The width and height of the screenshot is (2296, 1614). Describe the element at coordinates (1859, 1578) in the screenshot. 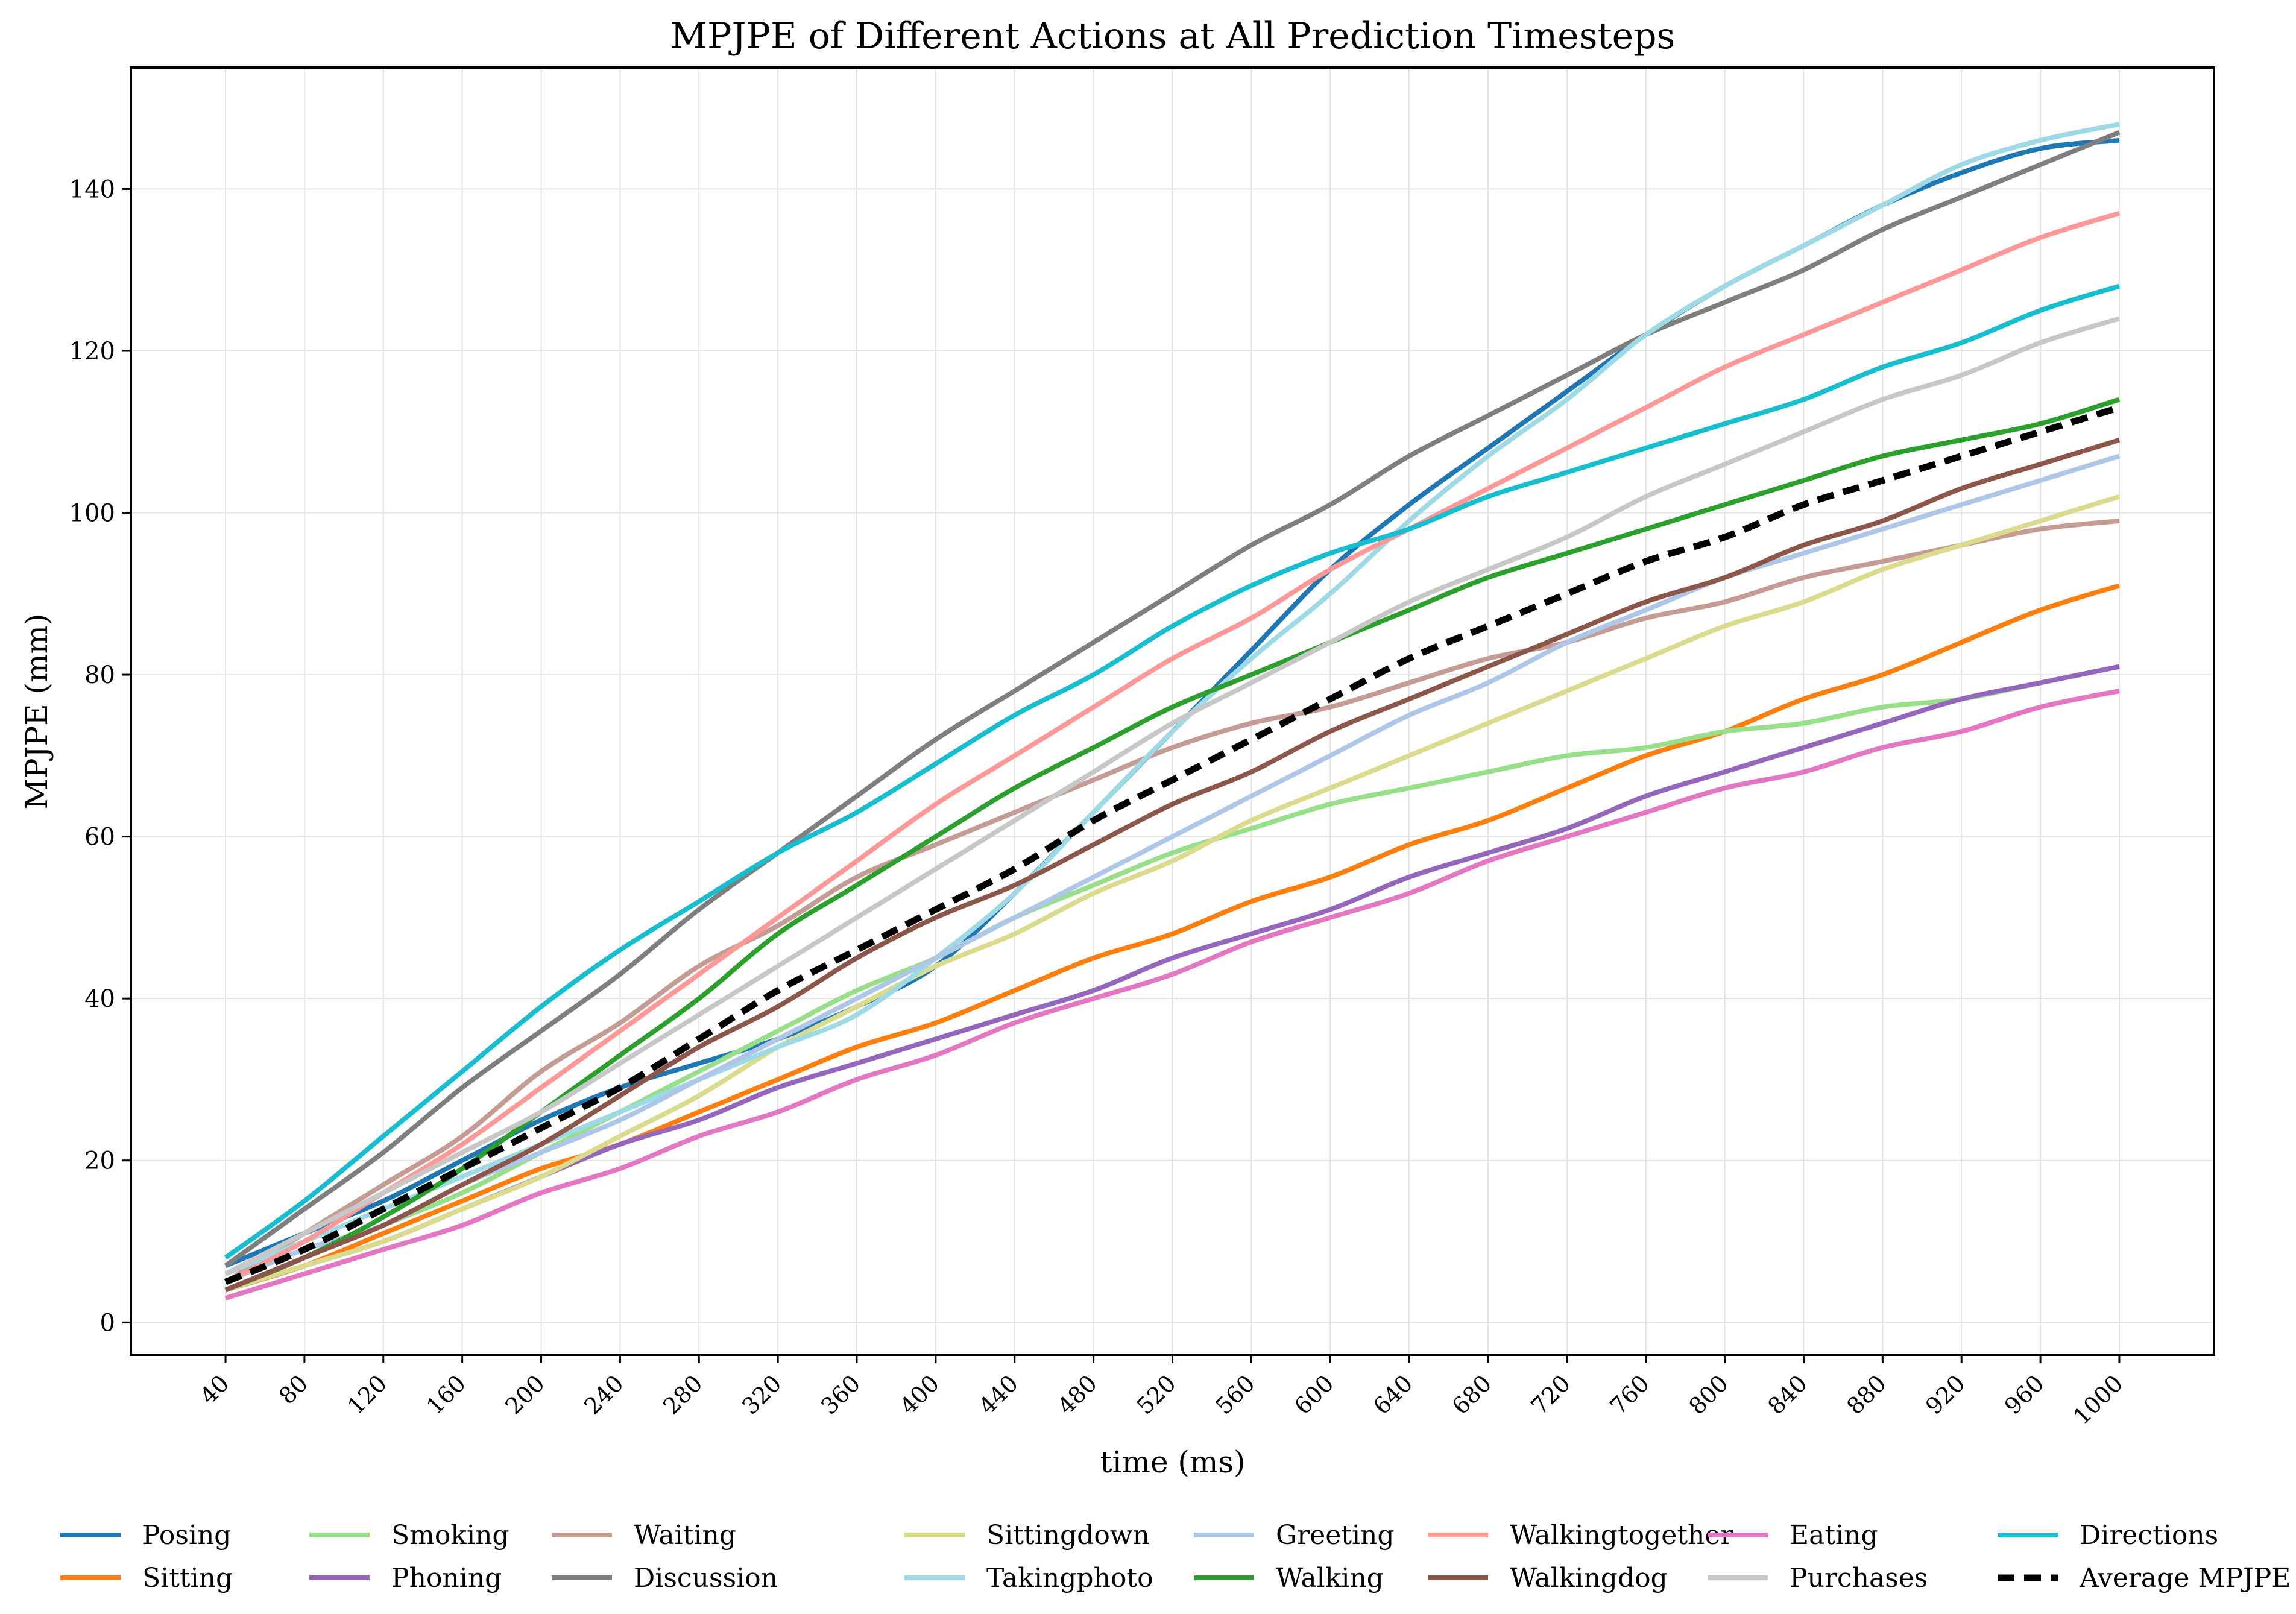

I see `legend-label: Purchases` at that location.